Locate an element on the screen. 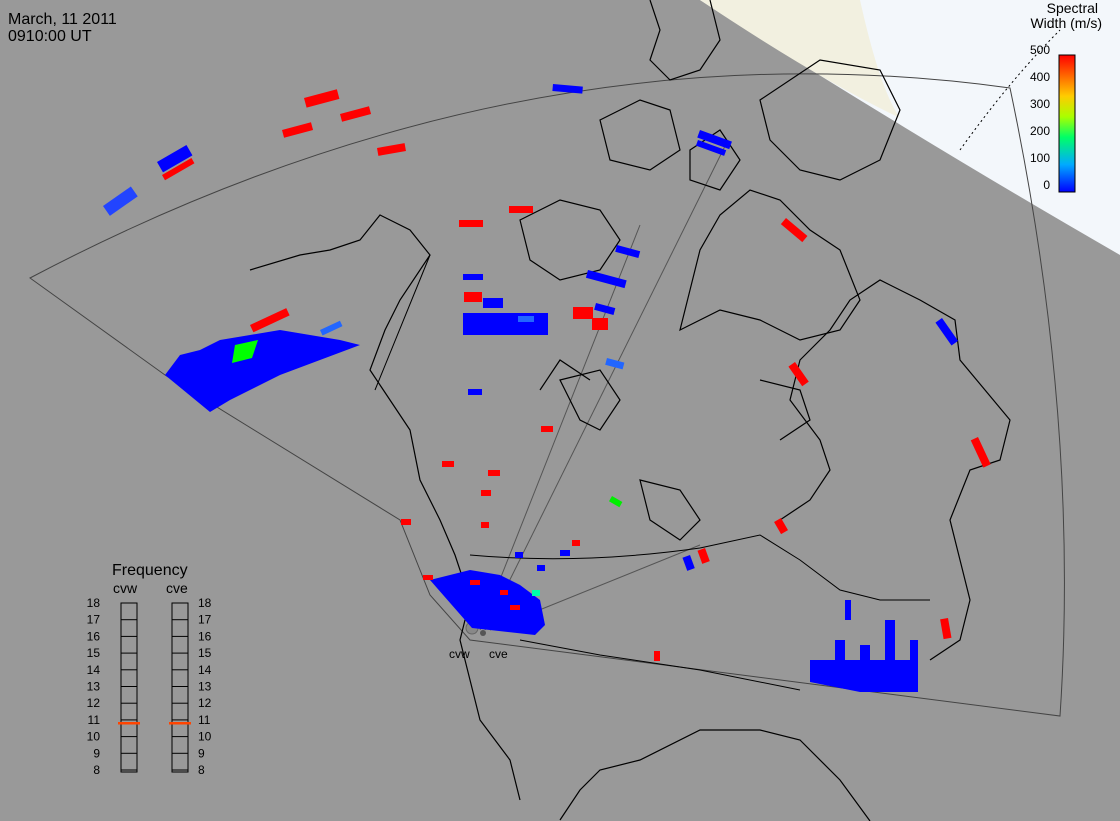 This screenshot has width=1120, height=821. colorbar-tick-label: 400 is located at coordinates (1040, 77).